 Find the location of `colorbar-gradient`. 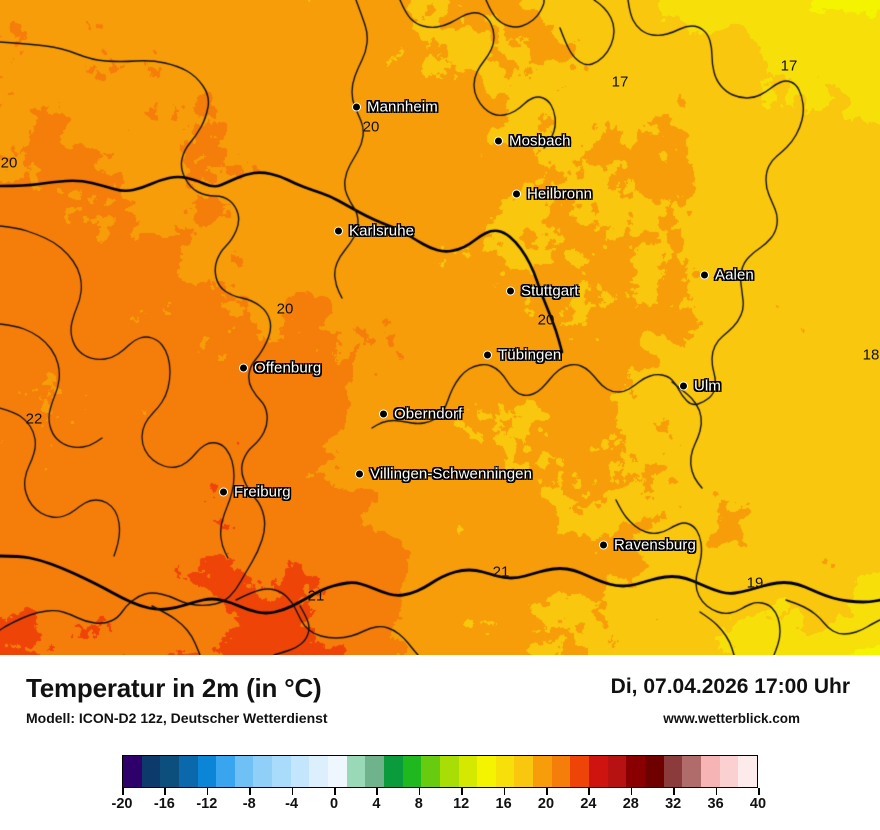

colorbar-gradient is located at coordinates (440, 771).